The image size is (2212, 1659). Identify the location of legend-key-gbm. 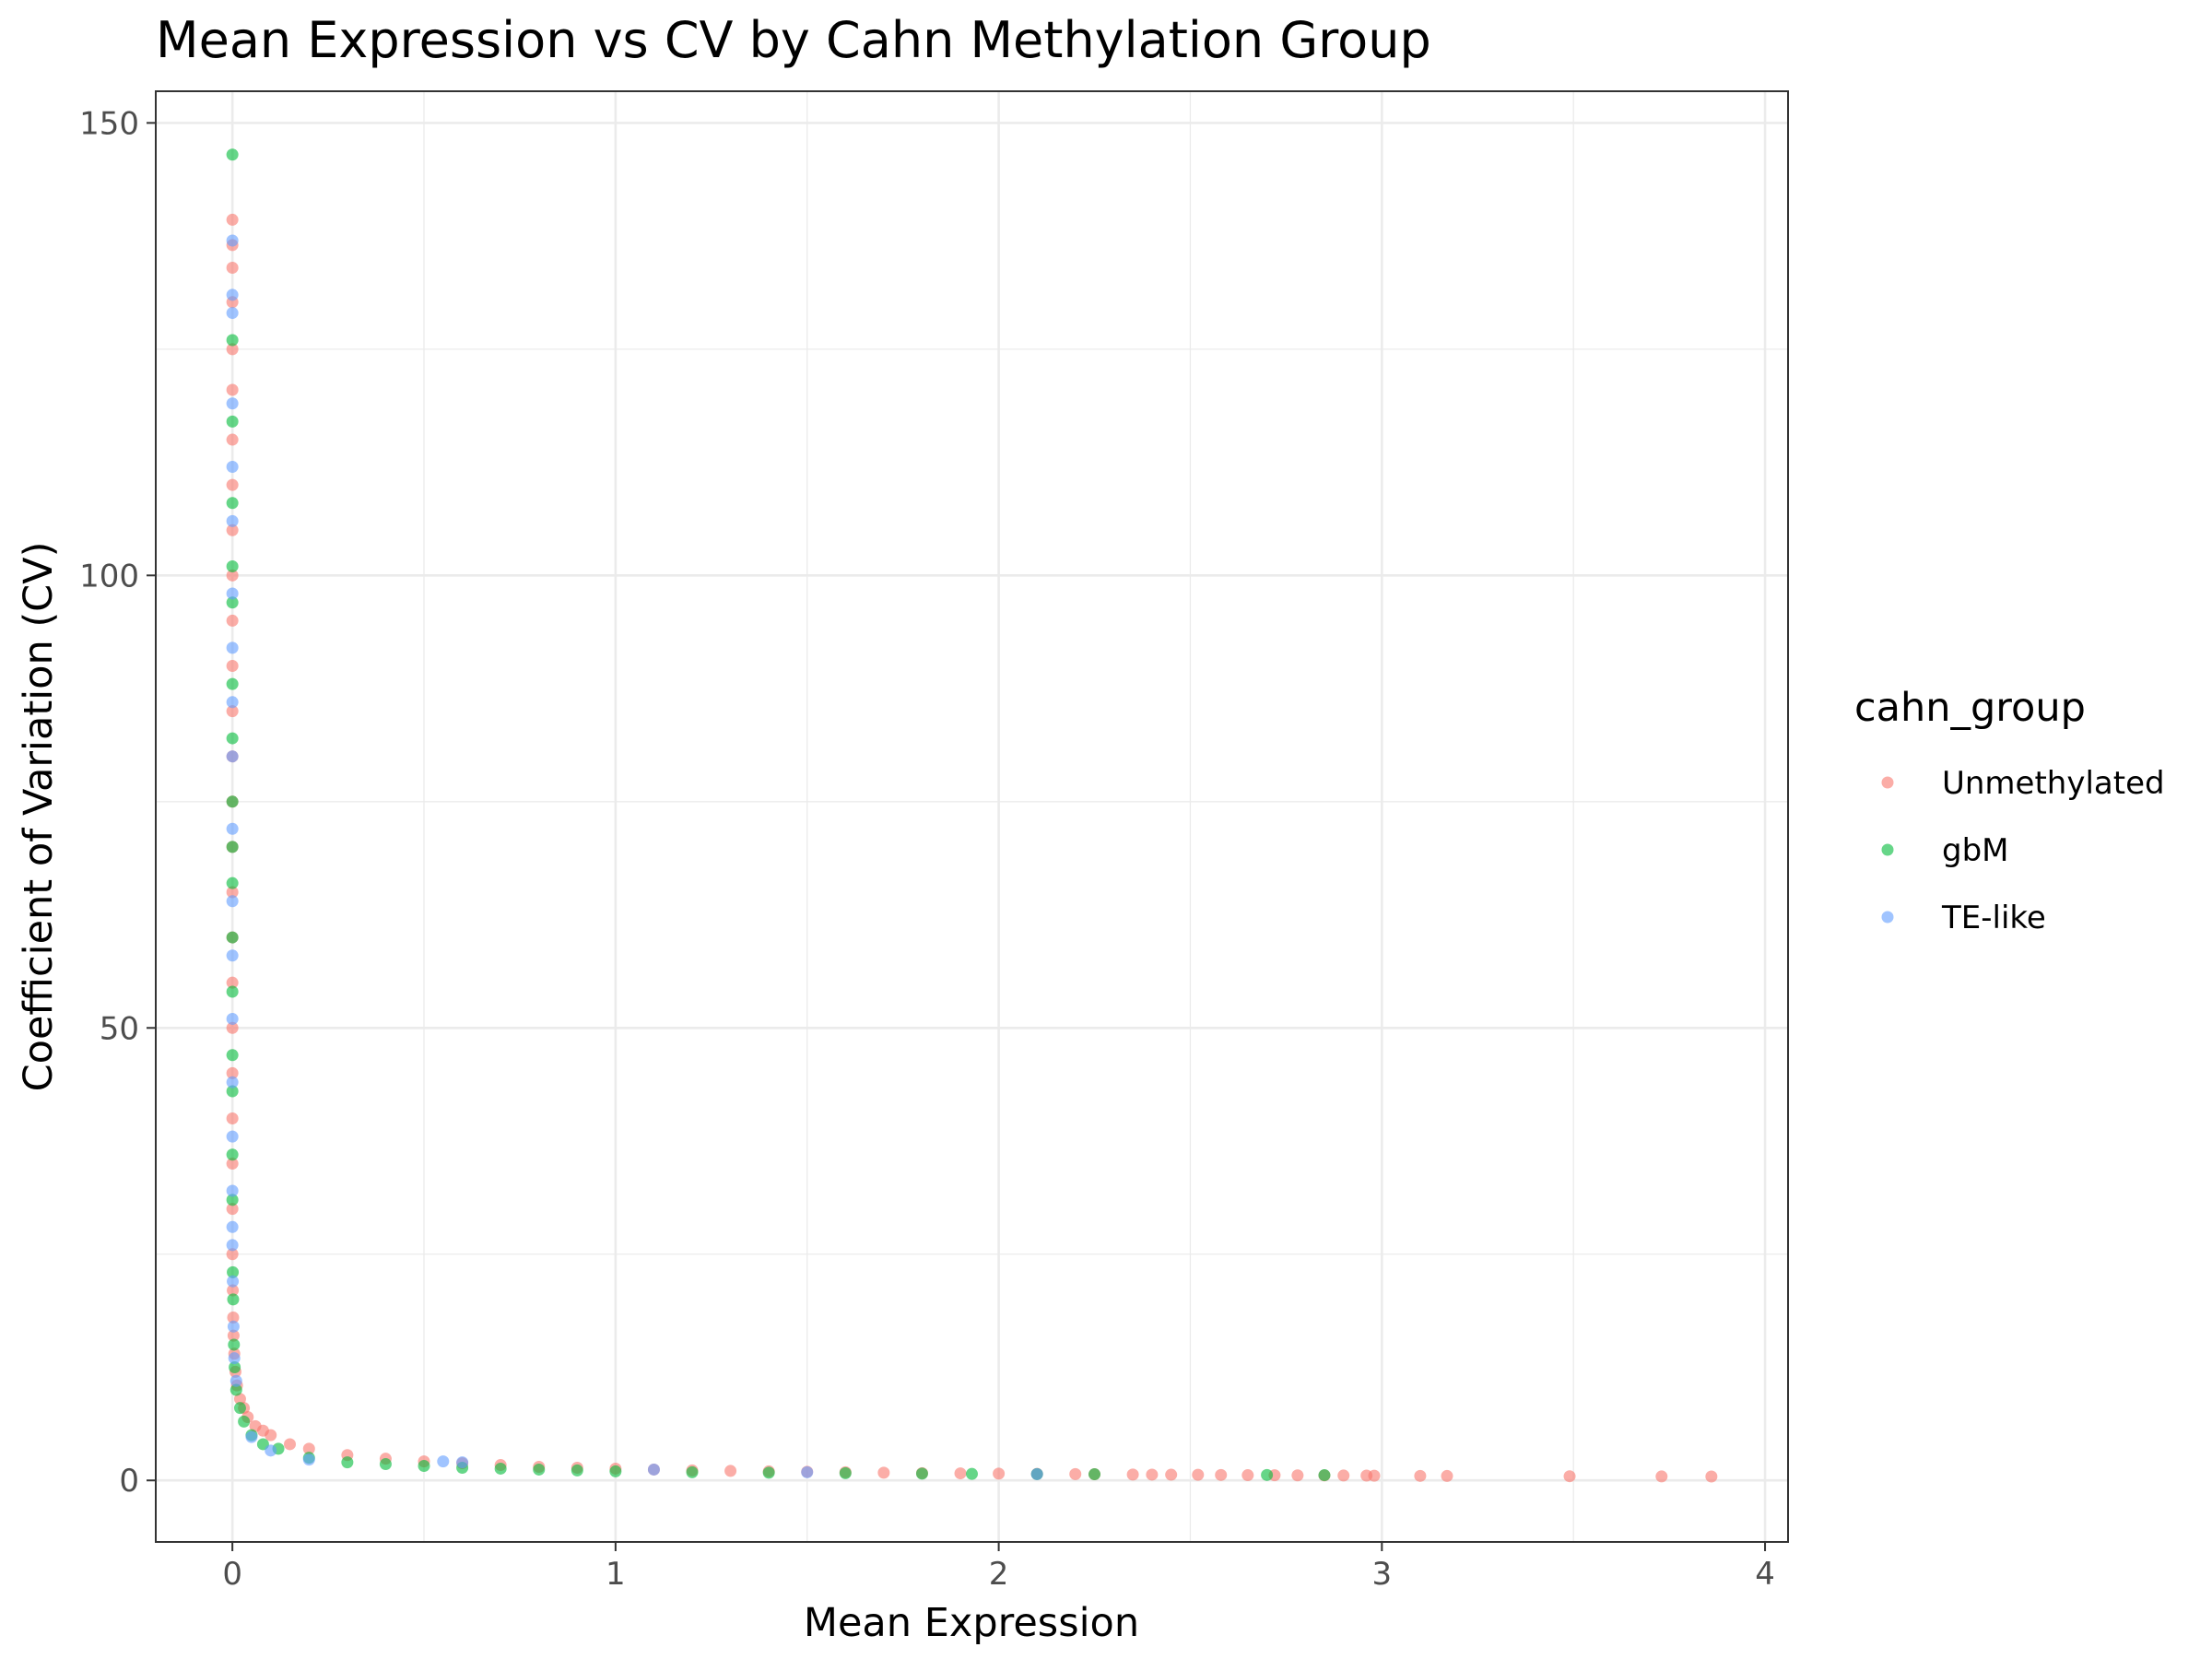
(1887, 849).